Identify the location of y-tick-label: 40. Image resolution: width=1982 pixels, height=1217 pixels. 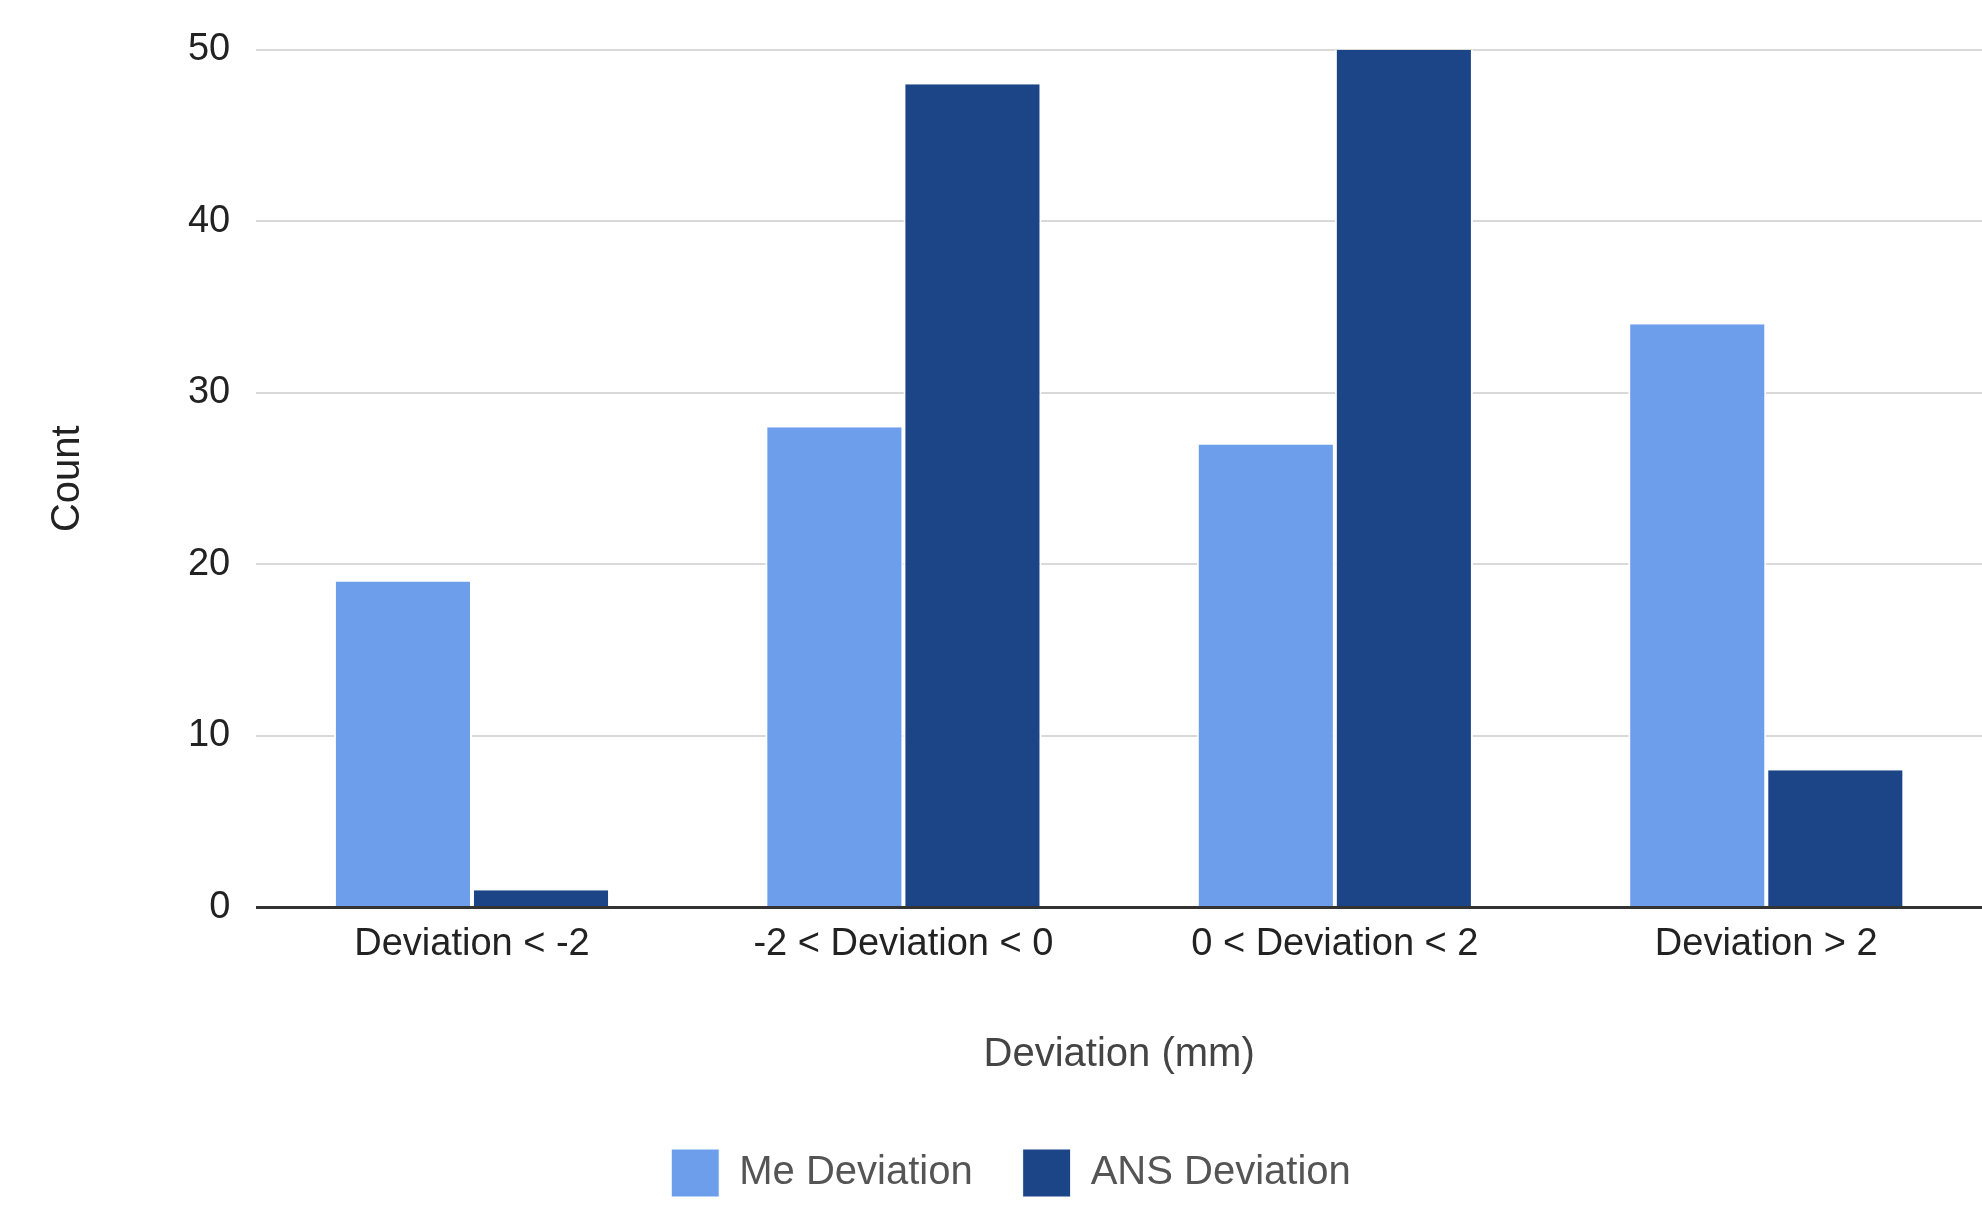
(209, 218).